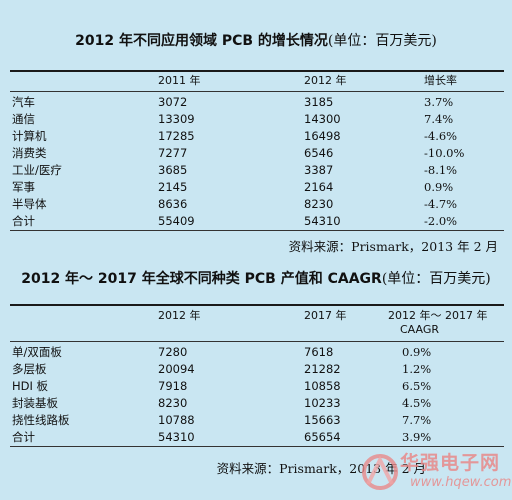  What do you see at coordinates (417, 369) in the screenshot?
I see `caagr-value: 1.2%` at bounding box center [417, 369].